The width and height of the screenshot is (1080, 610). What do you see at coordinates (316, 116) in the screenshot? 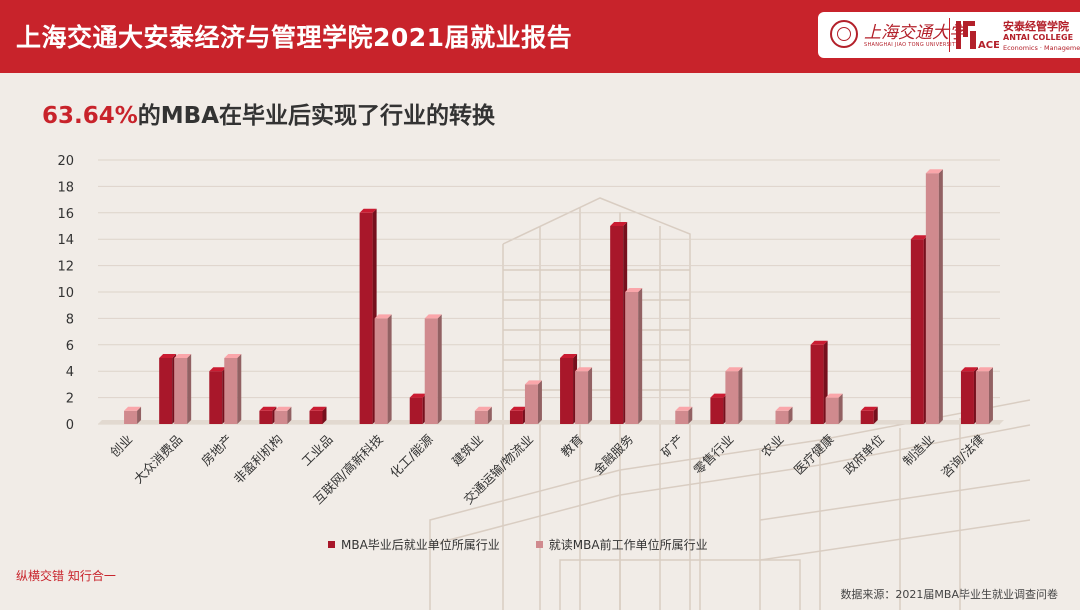
I see `headline-text: 的MBA在毕业后实现了行业的转换` at bounding box center [316, 116].